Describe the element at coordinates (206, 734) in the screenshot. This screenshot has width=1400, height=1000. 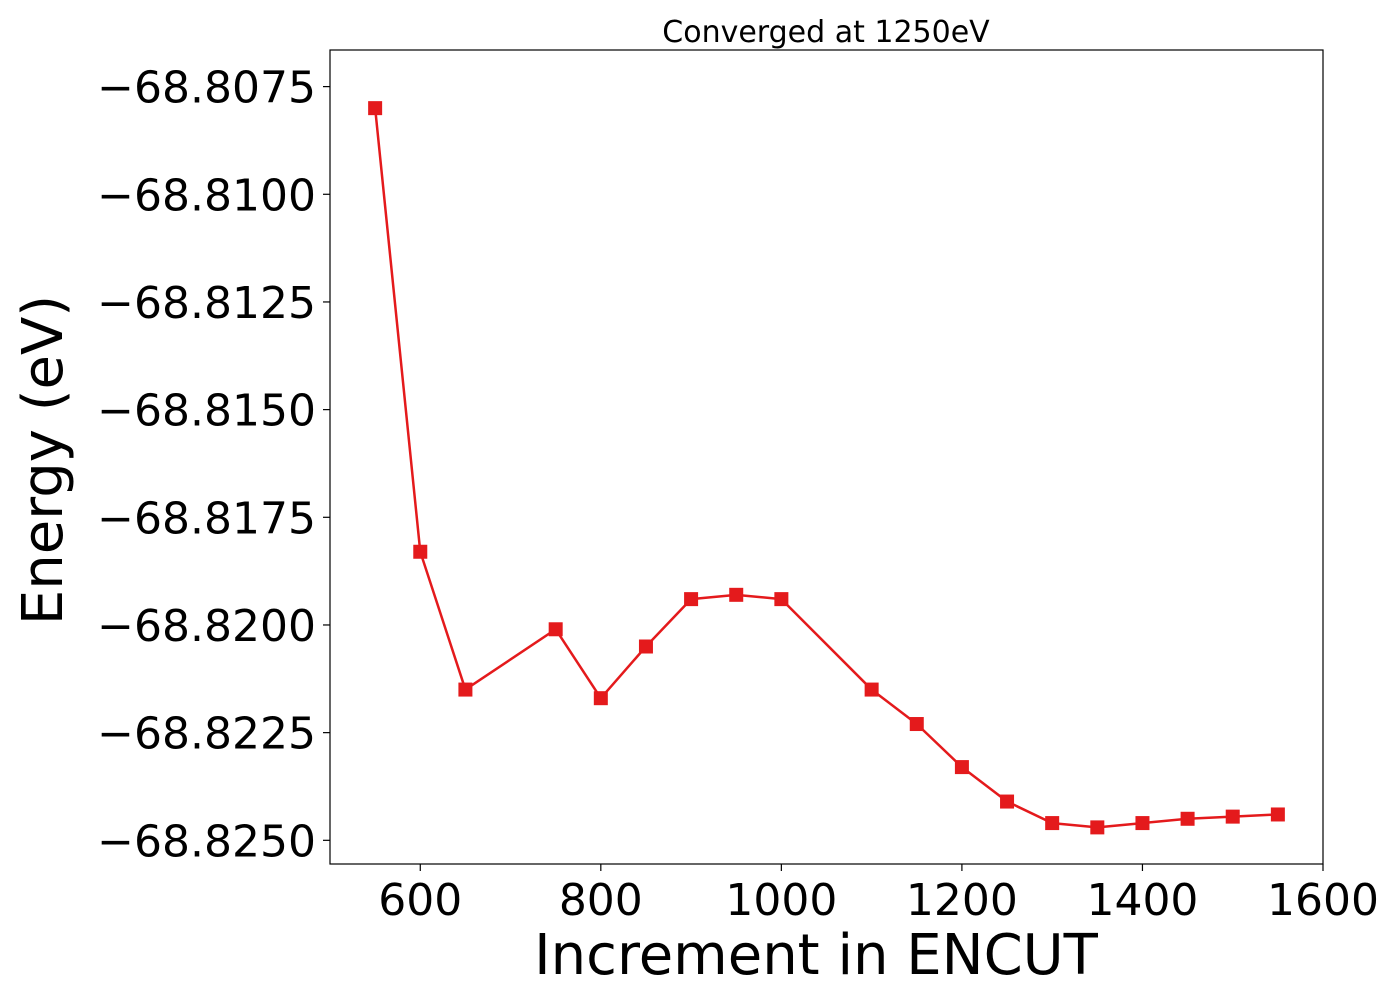
I see `y-tick-label: −68.8225` at that location.